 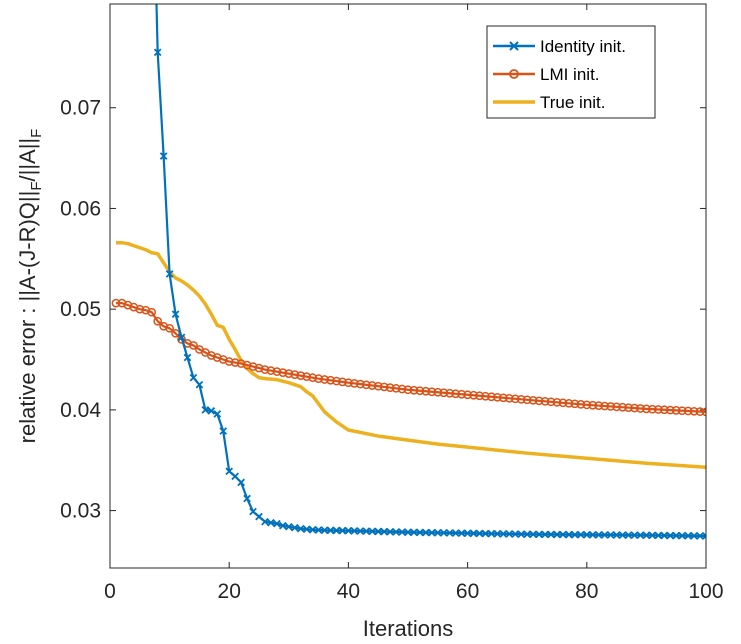 What do you see at coordinates (80, 309) in the screenshot?
I see `y-tick-label: 0.05` at bounding box center [80, 309].